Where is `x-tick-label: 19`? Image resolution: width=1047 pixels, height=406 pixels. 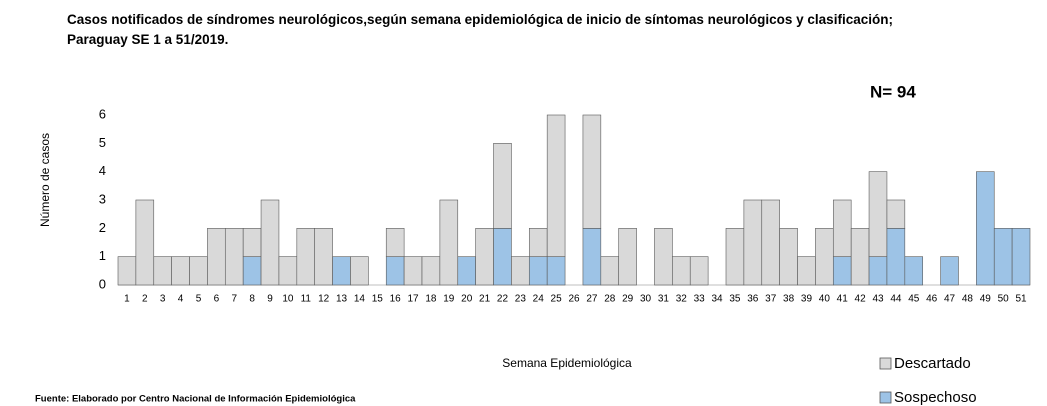
x-tick-label: 19 is located at coordinates (449, 299).